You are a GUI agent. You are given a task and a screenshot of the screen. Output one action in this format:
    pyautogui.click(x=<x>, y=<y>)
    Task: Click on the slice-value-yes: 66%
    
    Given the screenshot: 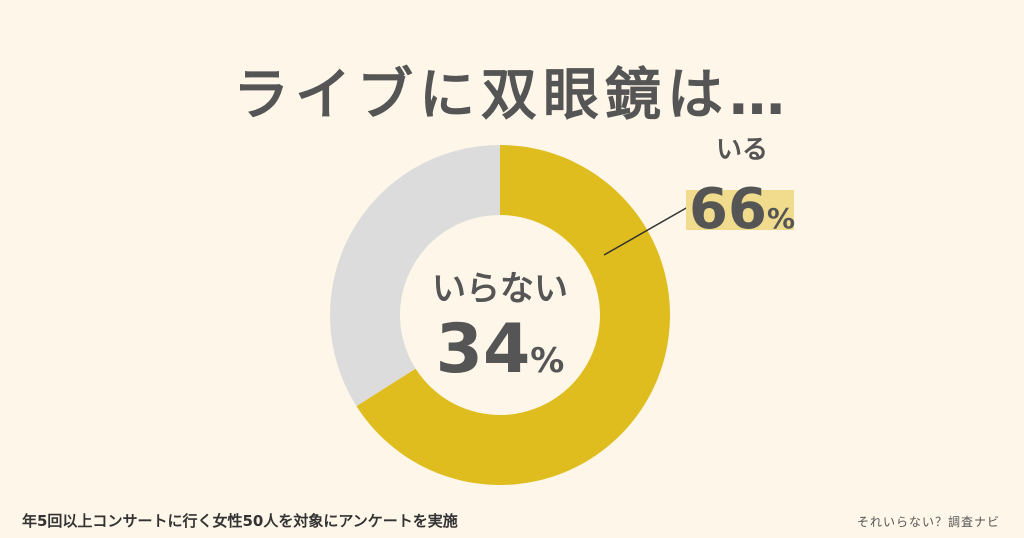 What is the action you would take?
    pyautogui.click(x=742, y=209)
    